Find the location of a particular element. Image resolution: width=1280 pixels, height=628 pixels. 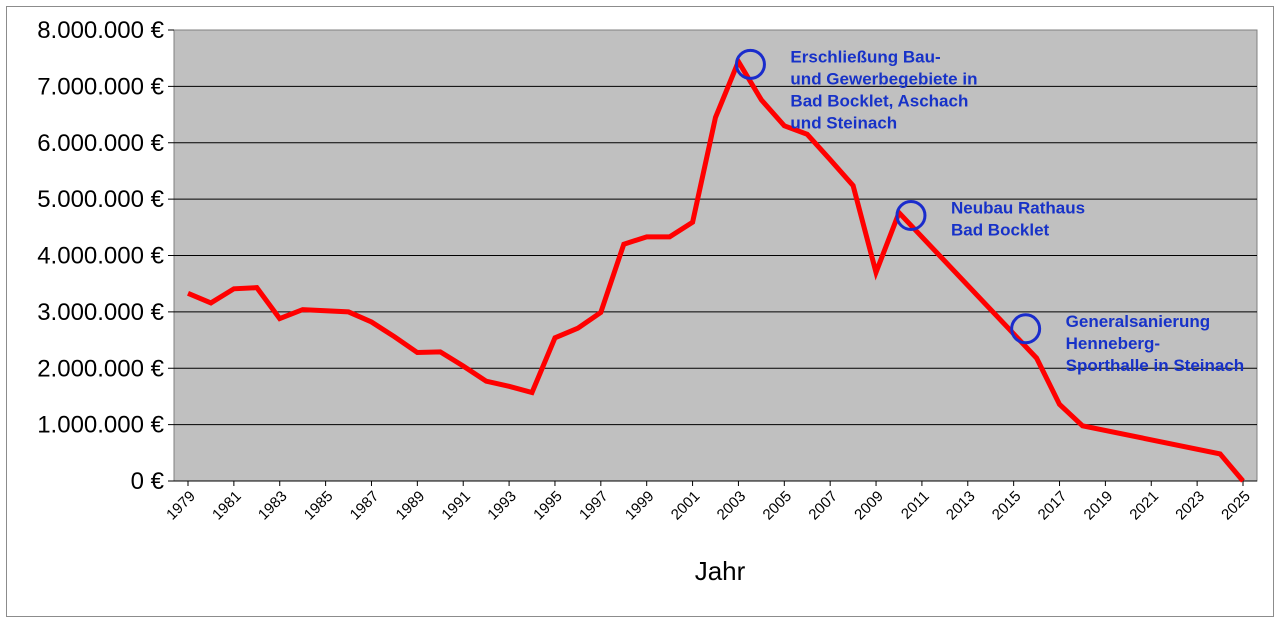

annotation-text: Generalsanierung is located at coordinates (1138, 321).